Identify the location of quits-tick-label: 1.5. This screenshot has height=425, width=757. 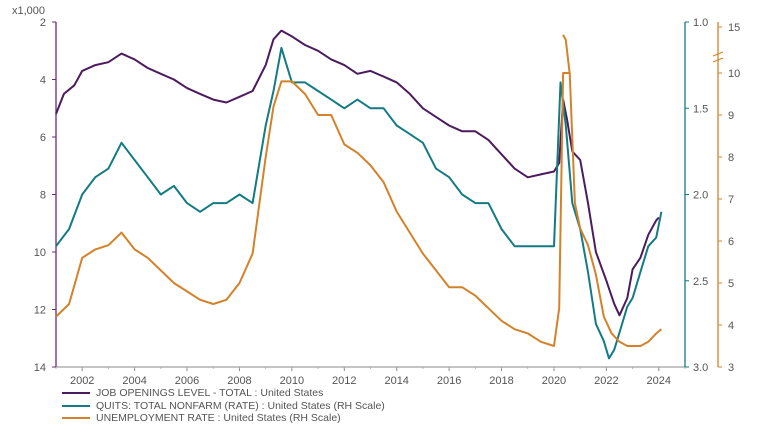
(700, 109).